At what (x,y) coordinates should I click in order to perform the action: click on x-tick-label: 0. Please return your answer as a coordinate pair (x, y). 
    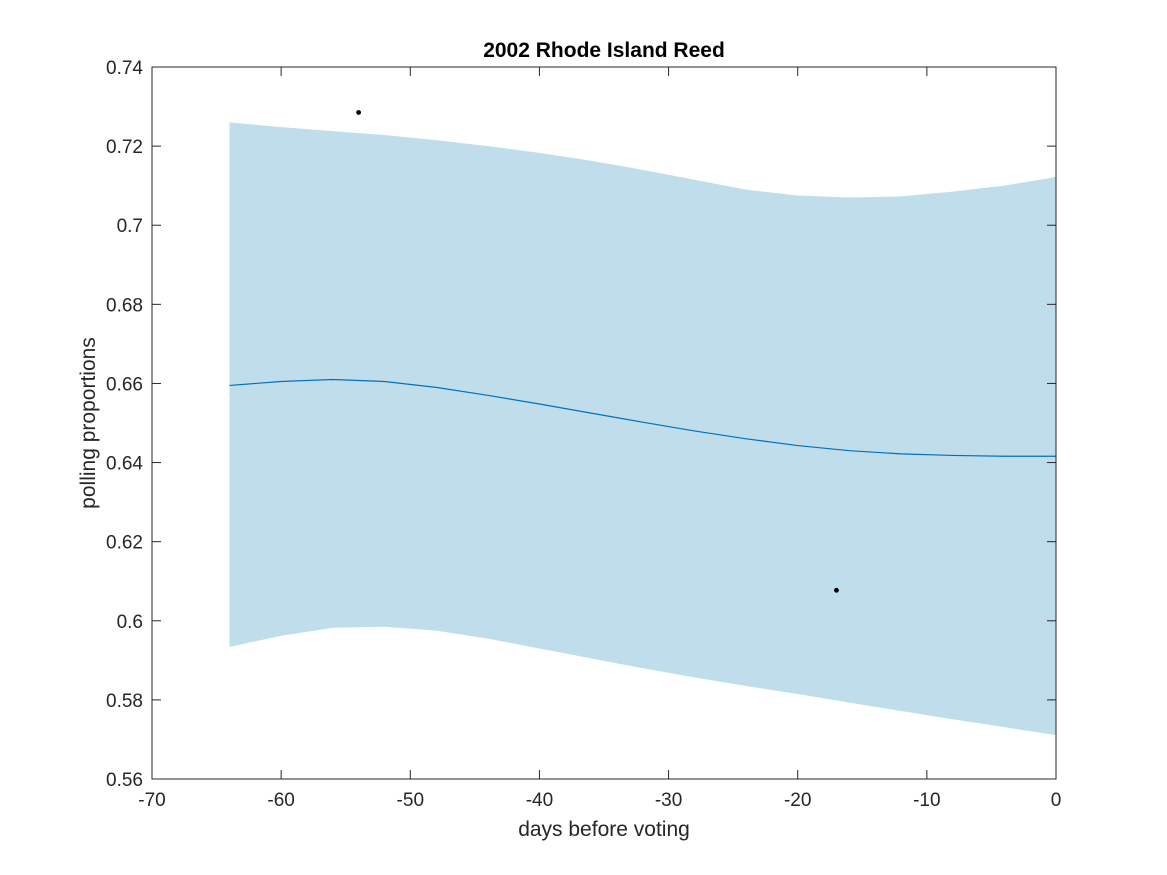
    Looking at the image, I should click on (1056, 800).